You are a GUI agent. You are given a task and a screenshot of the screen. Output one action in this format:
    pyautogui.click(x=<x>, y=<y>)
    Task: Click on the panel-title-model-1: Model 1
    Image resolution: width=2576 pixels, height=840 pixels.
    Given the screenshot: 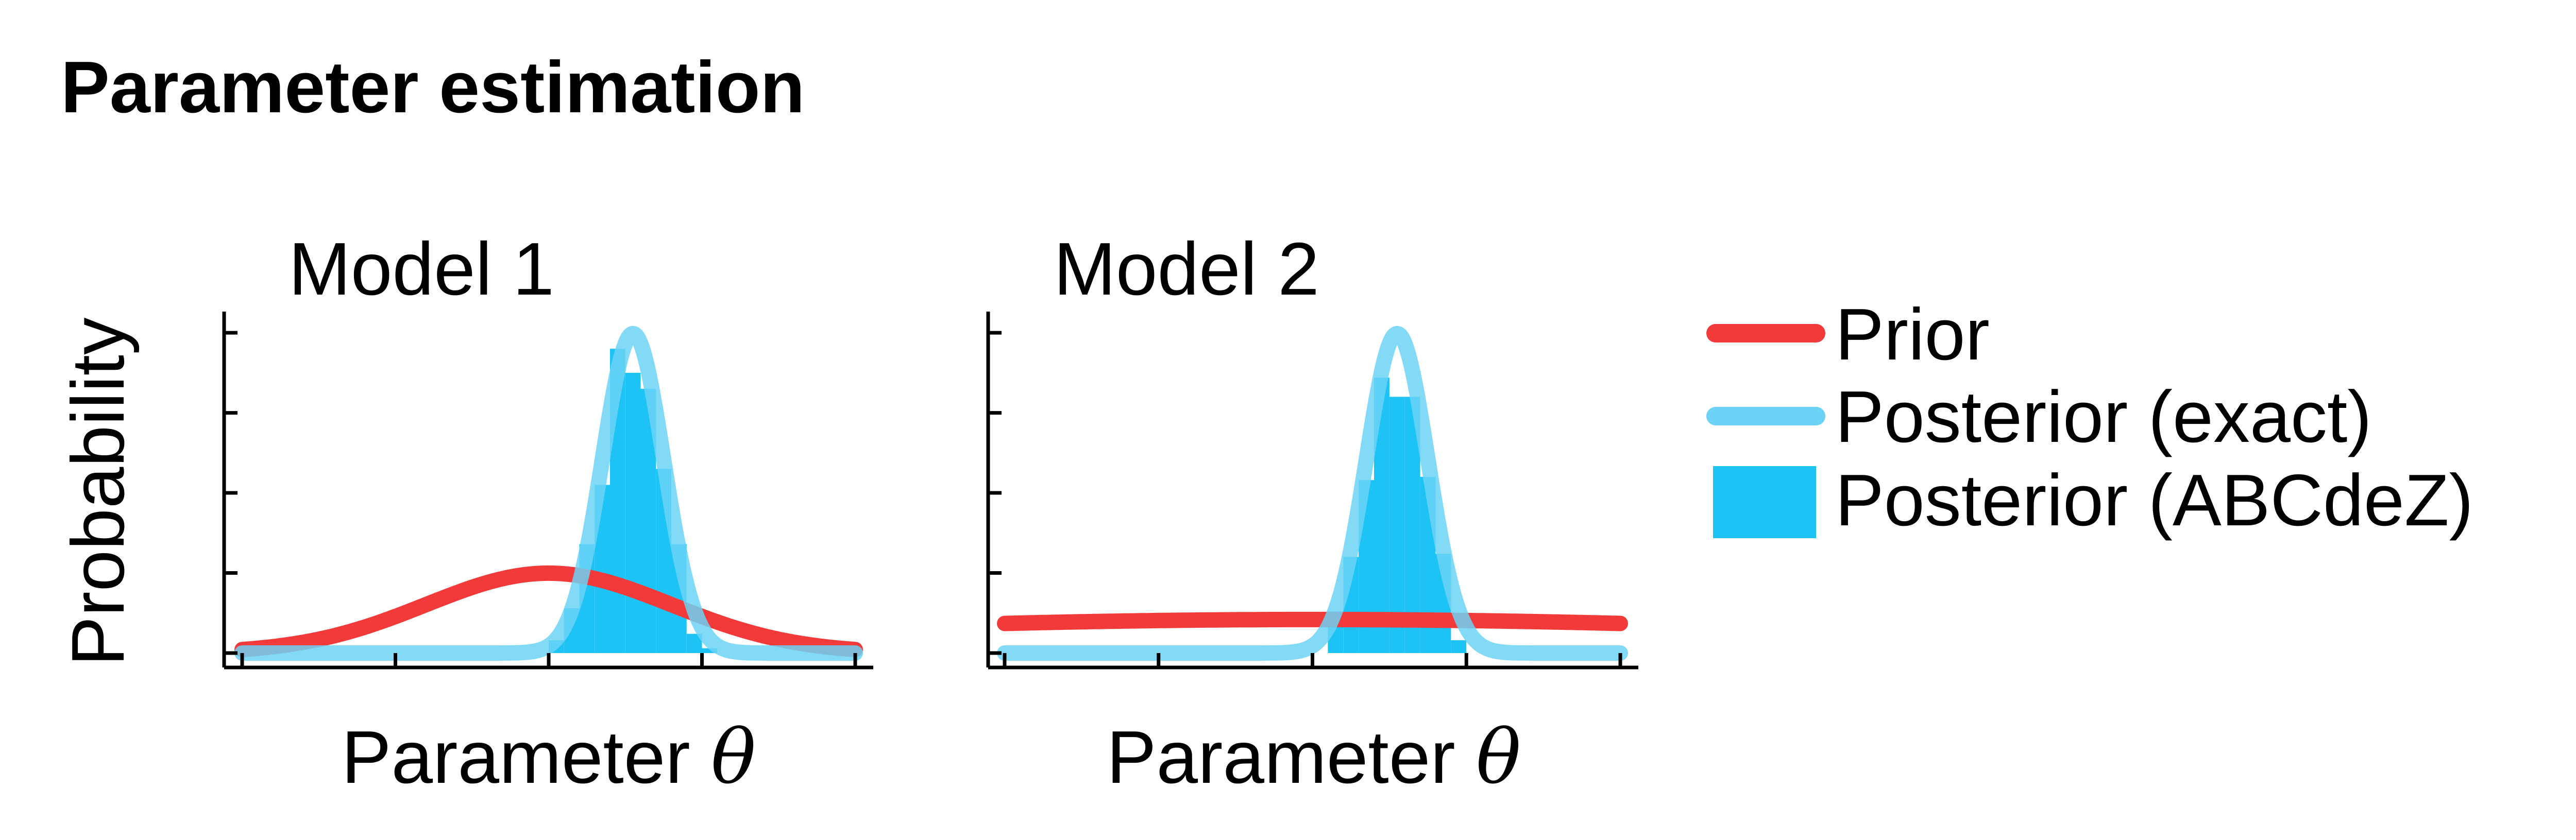 What is the action you would take?
    pyautogui.click(x=421, y=269)
    